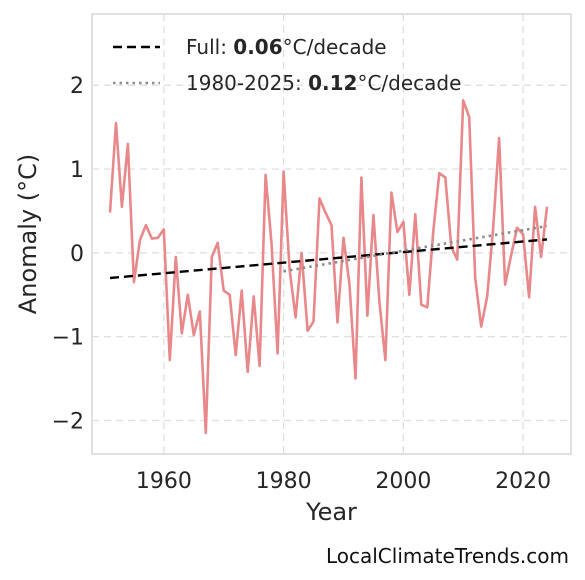 This screenshot has height=580, width=585. I want to click on legend-full-suffix: °C/decade, so click(335, 47).